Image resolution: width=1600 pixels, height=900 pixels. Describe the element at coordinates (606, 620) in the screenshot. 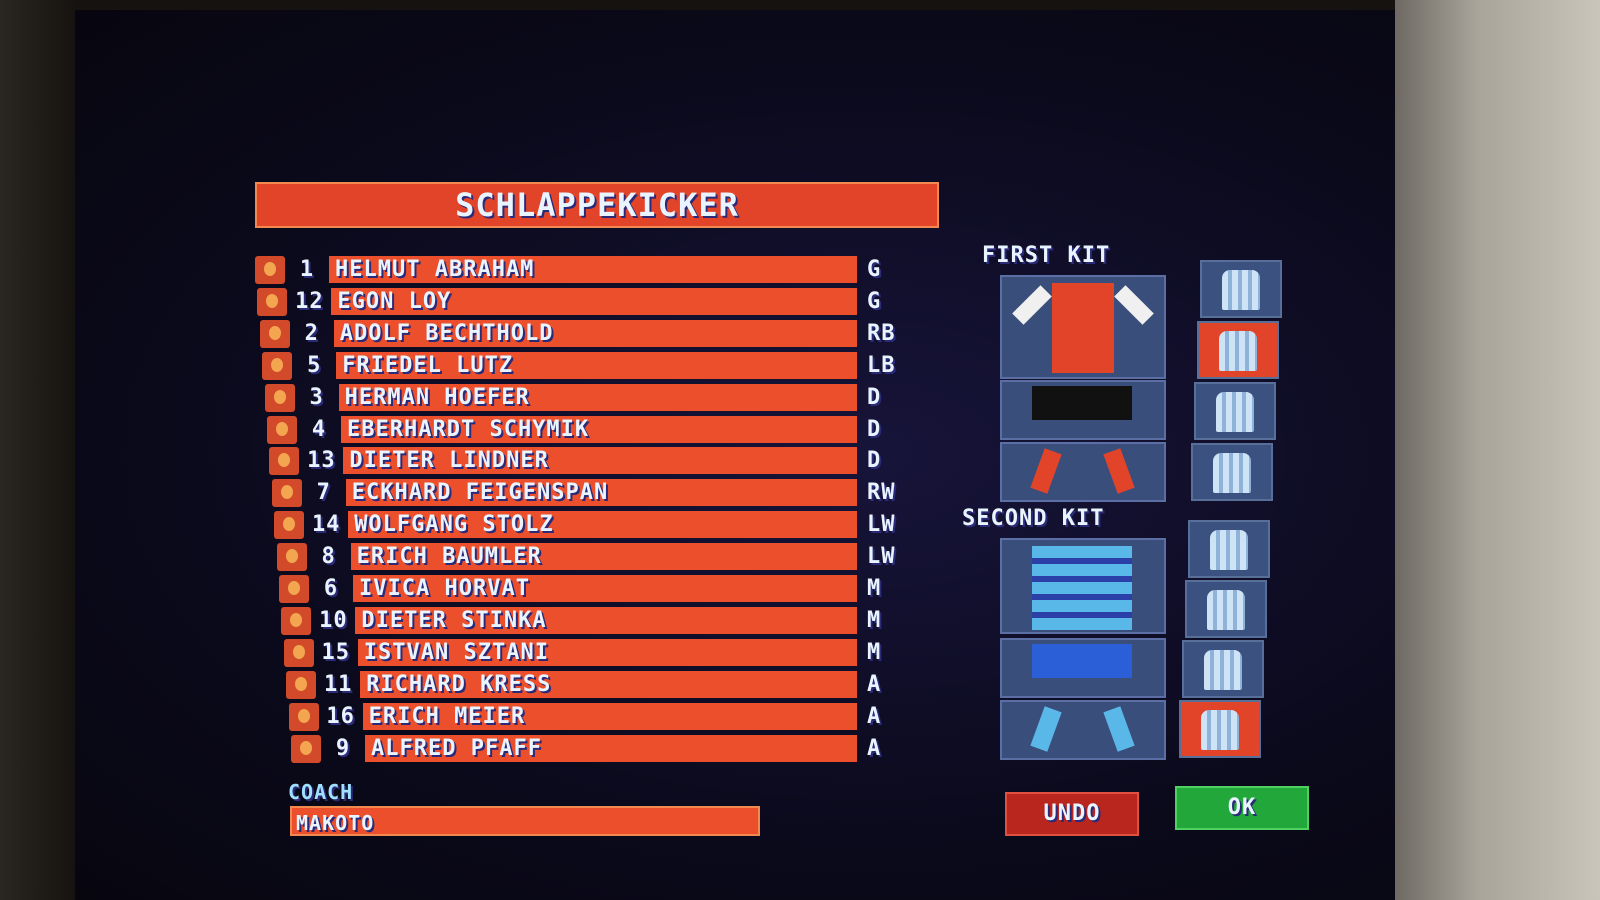

I see `player-name: DIETER STINKA` at that location.